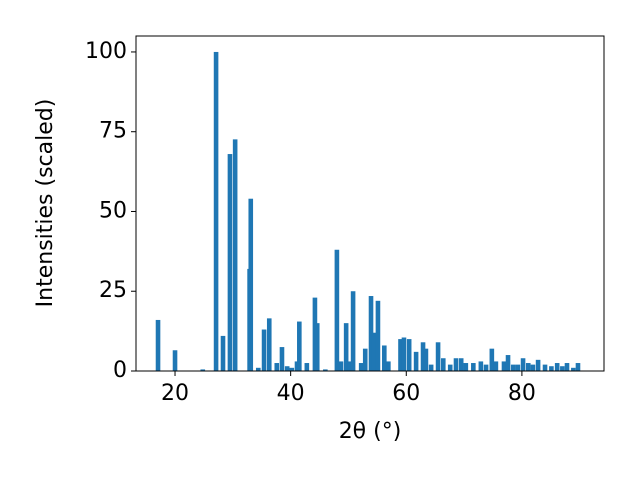 The image size is (640, 480). What do you see at coordinates (113, 210) in the screenshot?
I see `y-tick-label: 50` at bounding box center [113, 210].